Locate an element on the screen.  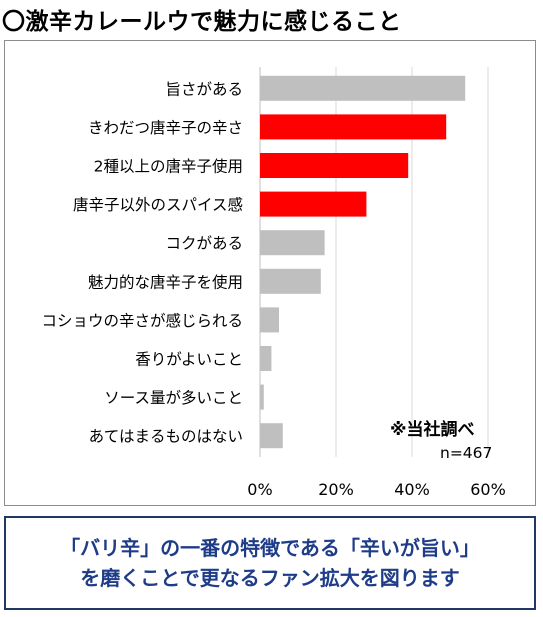
category-label: あてはまるものはない is located at coordinates (166, 437).